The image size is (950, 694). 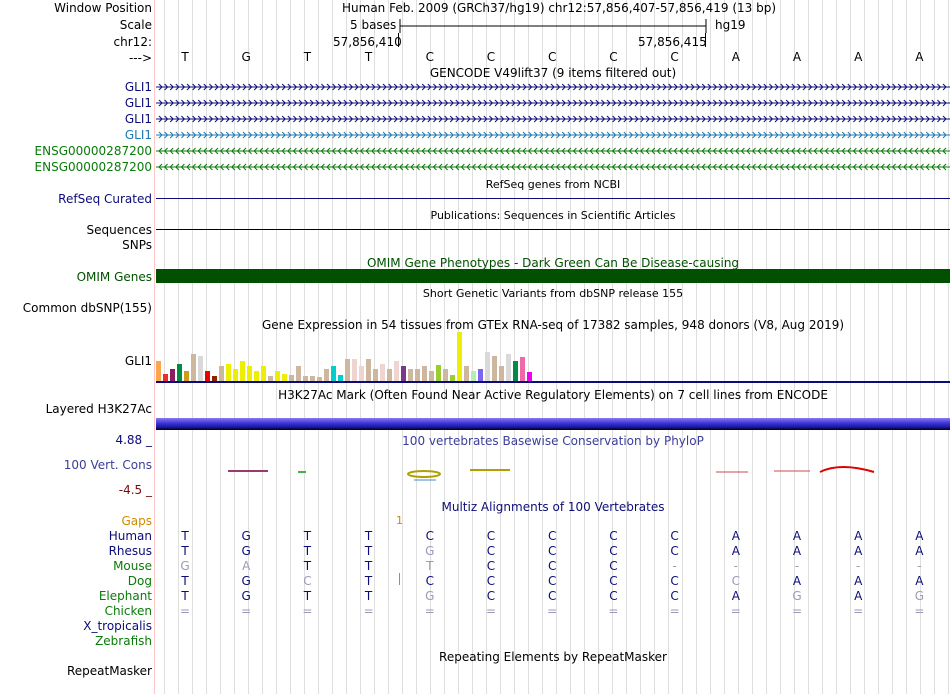 What do you see at coordinates (125, 596) in the screenshot?
I see `species-label-elephant: Elephant` at bounding box center [125, 596].